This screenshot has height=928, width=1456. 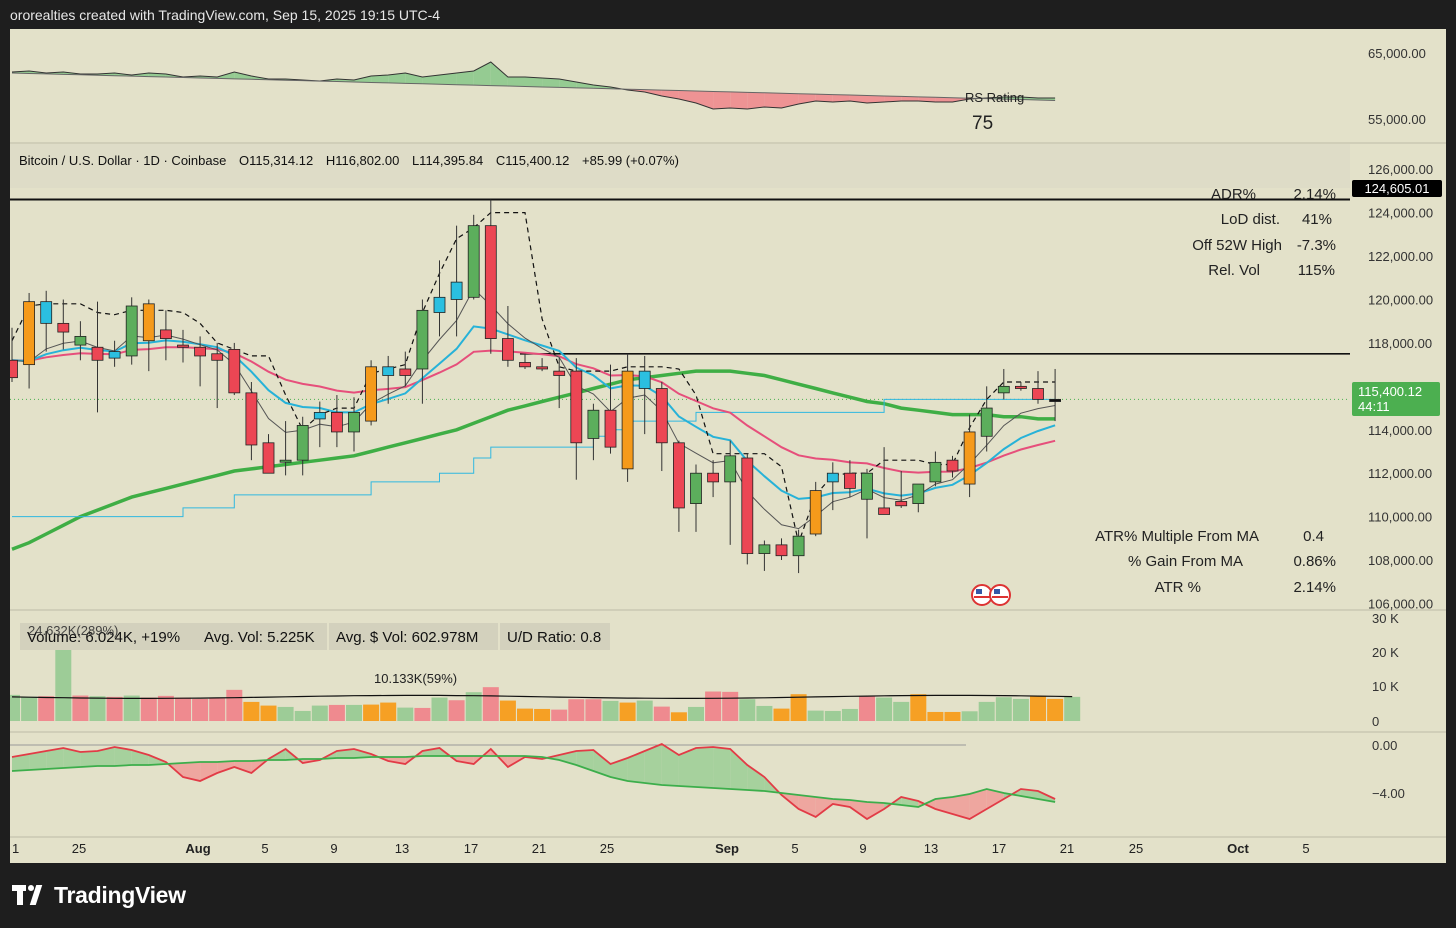 I want to click on price-axis-tick: 110,000.00, so click(x=1400, y=517).